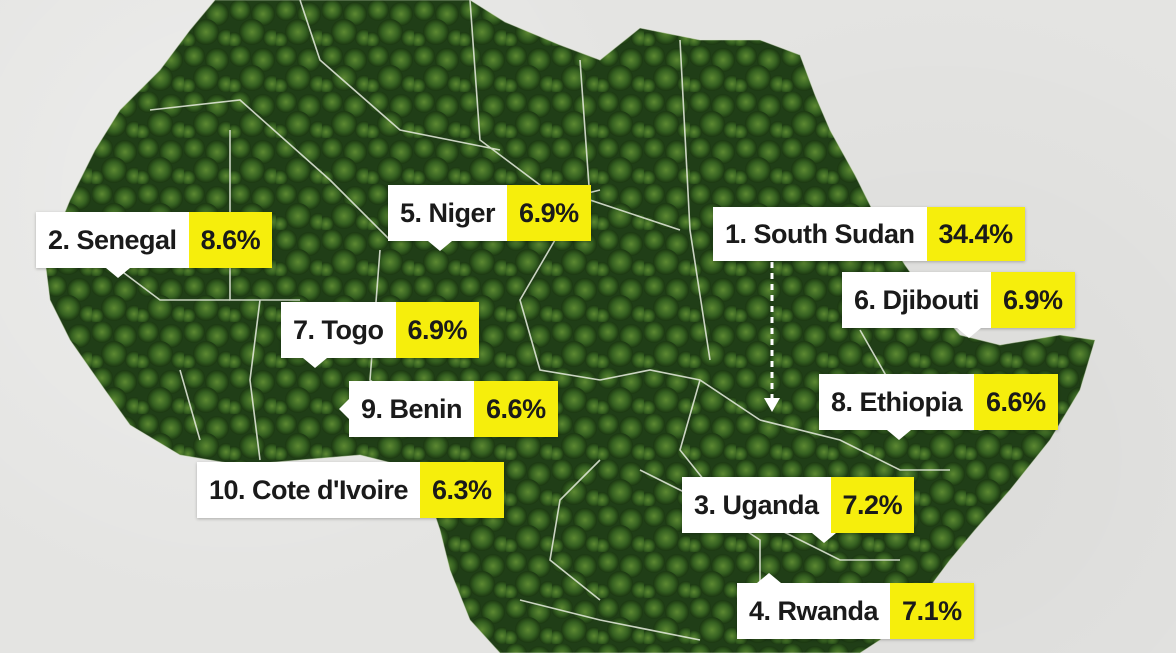 This screenshot has height=653, width=1176. Describe the element at coordinates (118, 273) in the screenshot. I see `label-senegal-tail` at that location.